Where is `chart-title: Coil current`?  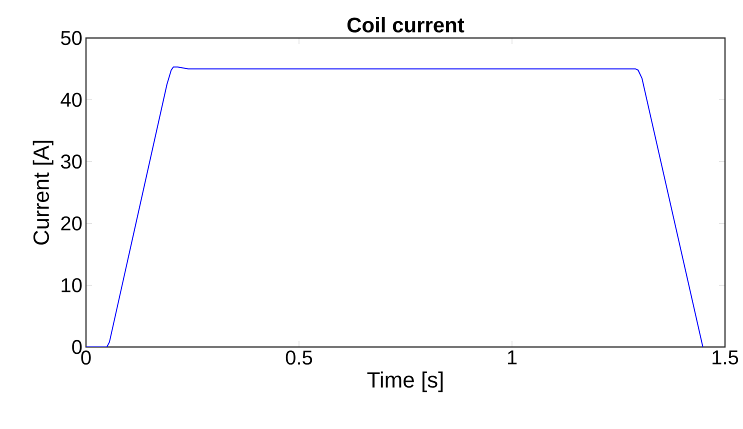
chart-title: Coil current is located at coordinates (405, 24).